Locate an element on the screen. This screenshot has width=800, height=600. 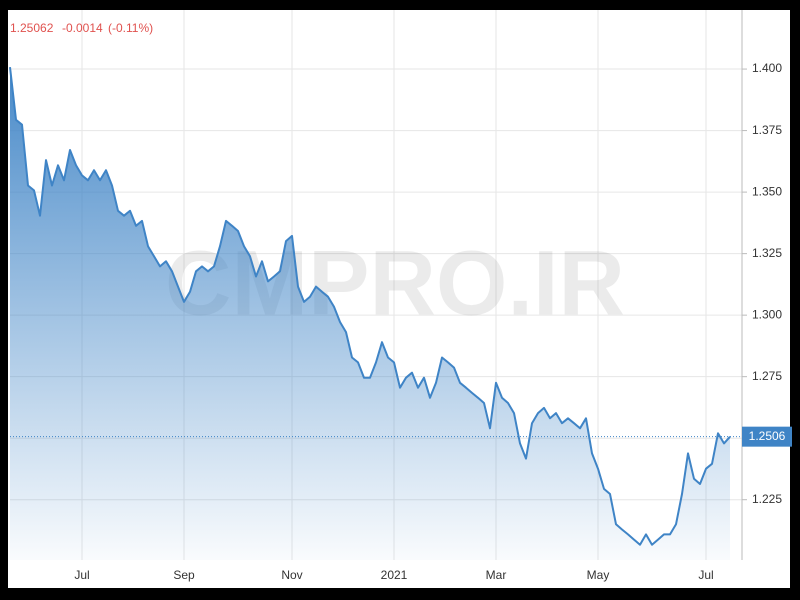
x-tick-label: Mar is located at coordinates (496, 575).